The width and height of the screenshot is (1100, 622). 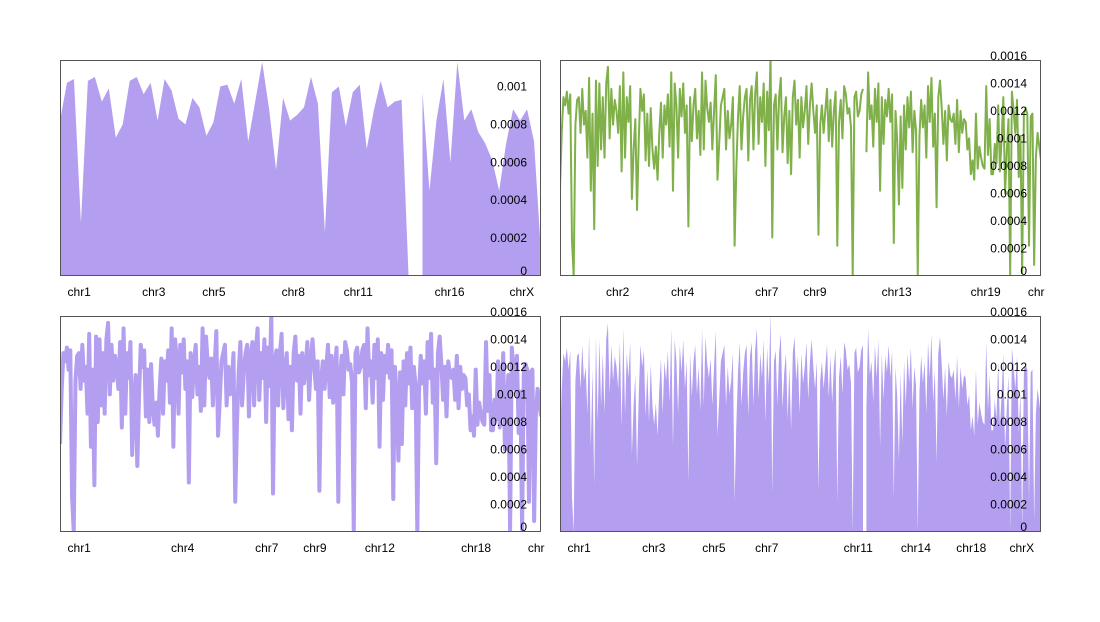 What do you see at coordinates (450, 292) in the screenshot?
I see `x-tick-label: chr16` at bounding box center [450, 292].